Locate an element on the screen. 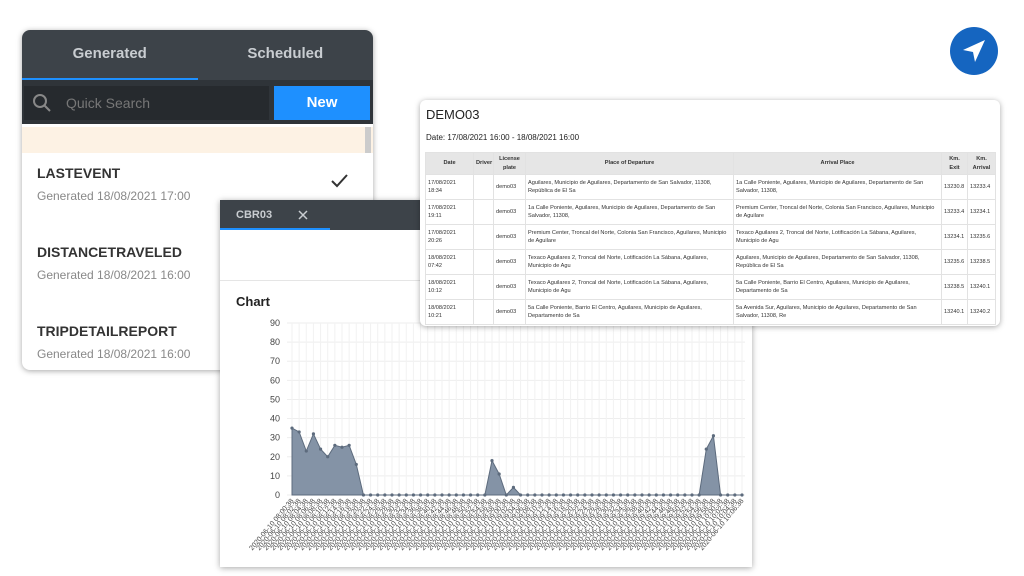 This screenshot has height=576, width=1024. scrollbar is located at coordinates (368, 140).